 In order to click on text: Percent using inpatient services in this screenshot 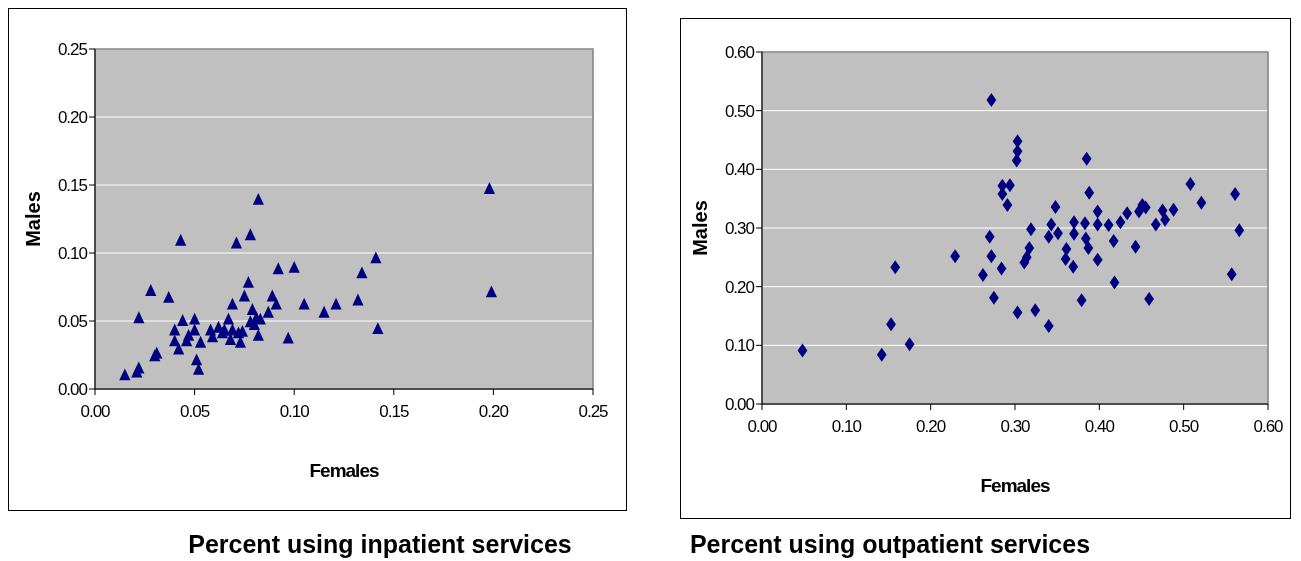, I will do `click(380, 544)`.